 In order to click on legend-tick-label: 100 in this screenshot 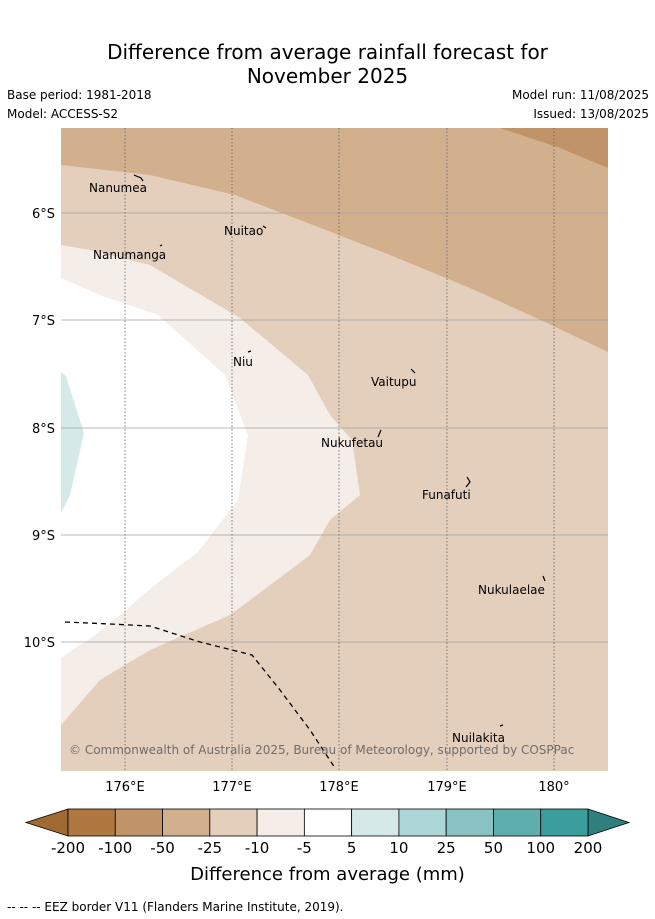, I will do `click(540, 848)`.